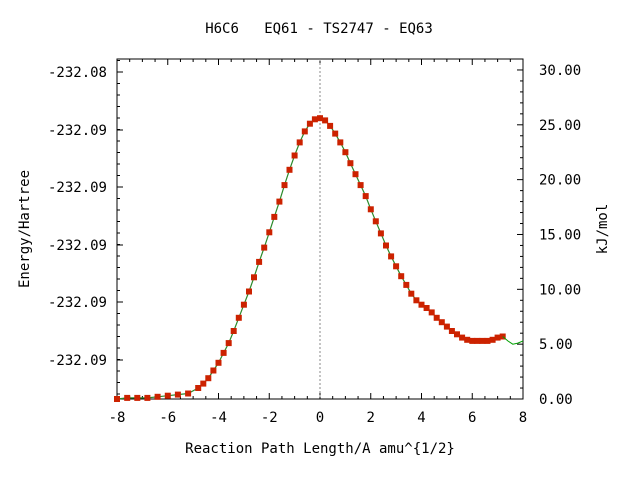 Image resolution: width=640 pixels, height=480 pixels. I want to click on x-tick-label: 2, so click(371, 418).